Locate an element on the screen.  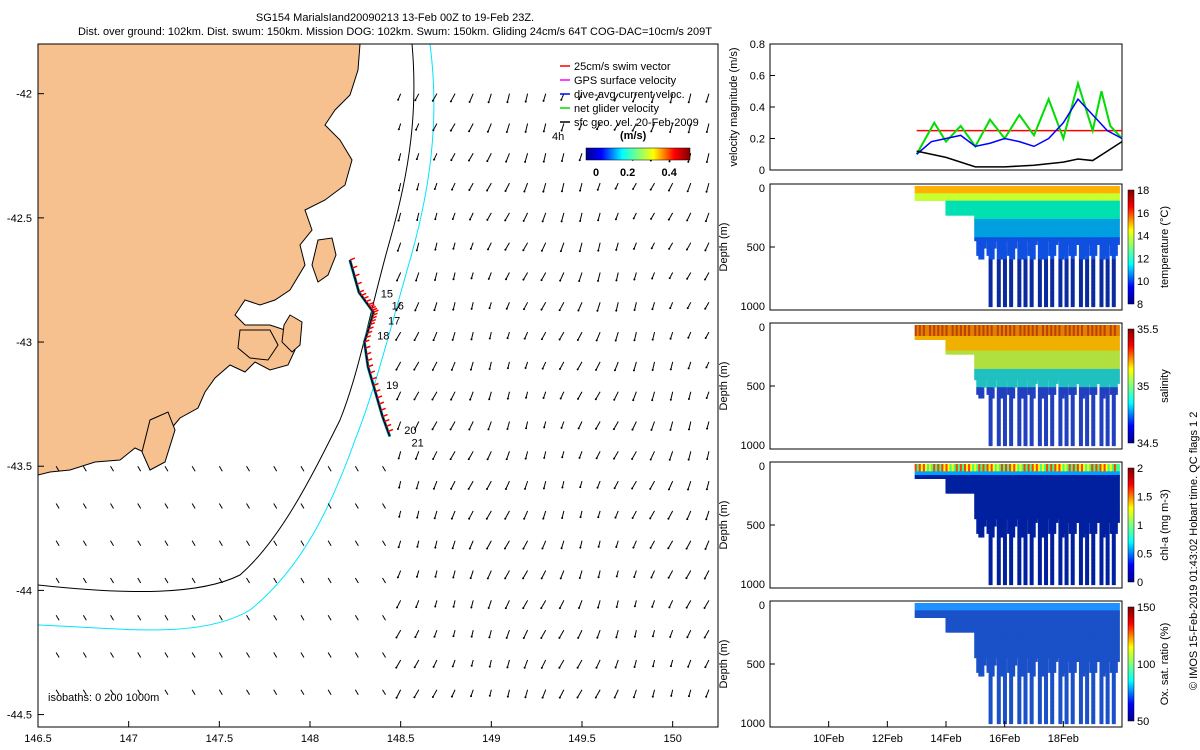
velocity-series is located at coordinates (1019, 126).